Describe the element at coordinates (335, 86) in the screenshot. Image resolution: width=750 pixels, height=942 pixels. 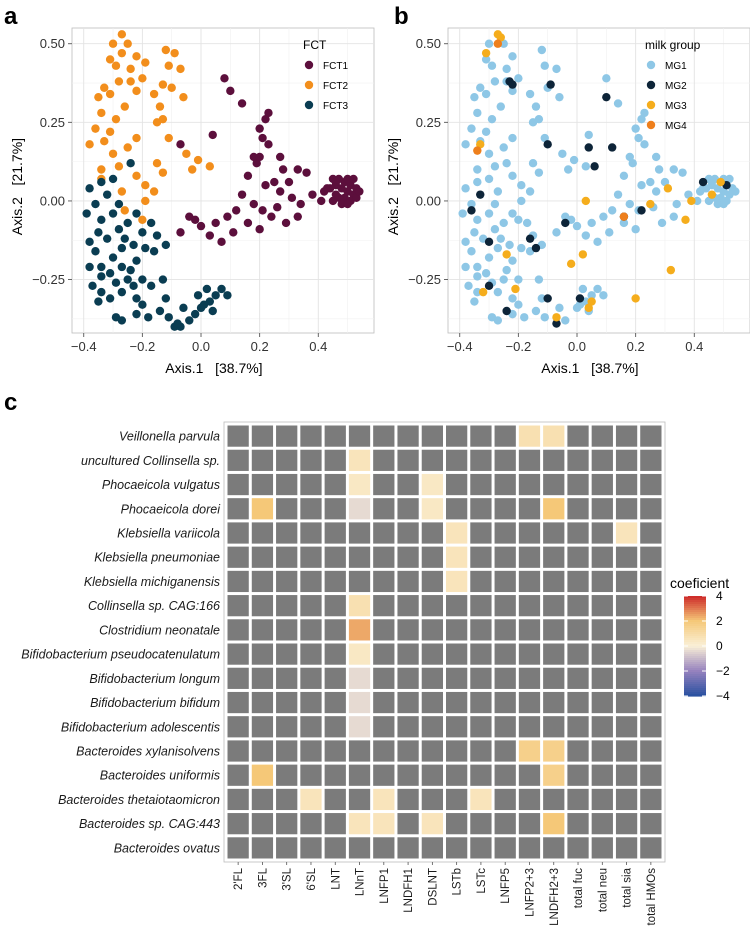
I see `legend-label-fct2: FCT2` at that location.